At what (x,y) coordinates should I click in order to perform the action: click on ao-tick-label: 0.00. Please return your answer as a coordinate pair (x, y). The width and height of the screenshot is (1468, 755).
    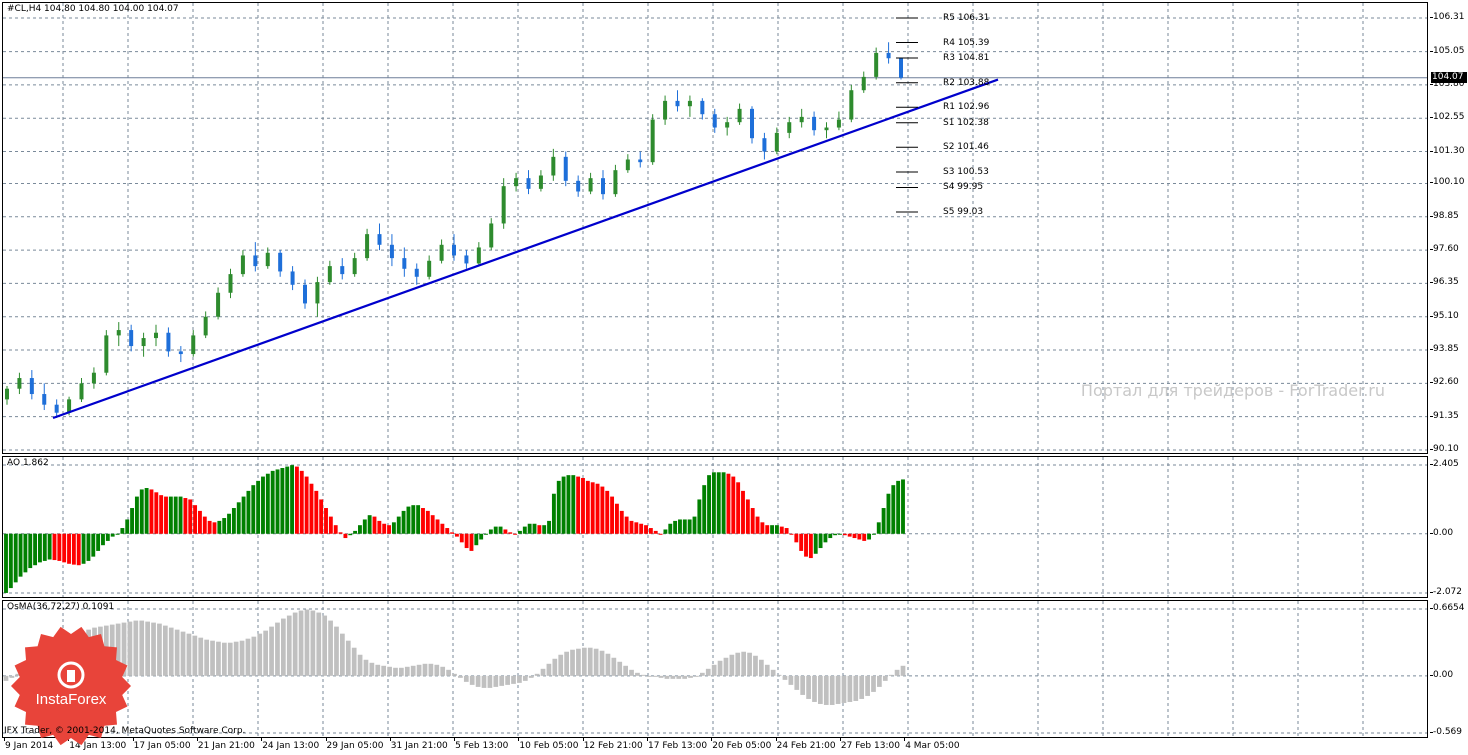
    Looking at the image, I should click on (1443, 532).